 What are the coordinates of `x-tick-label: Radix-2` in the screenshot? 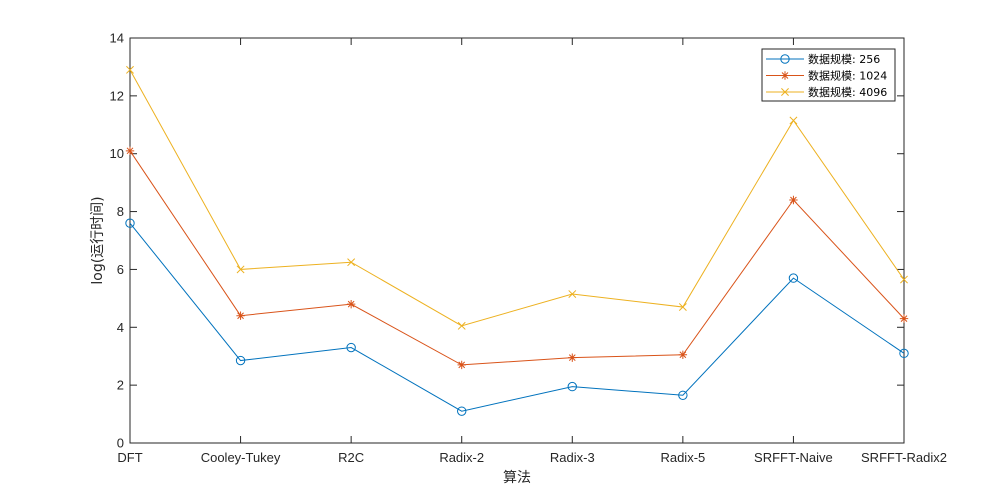 It's located at (461, 457).